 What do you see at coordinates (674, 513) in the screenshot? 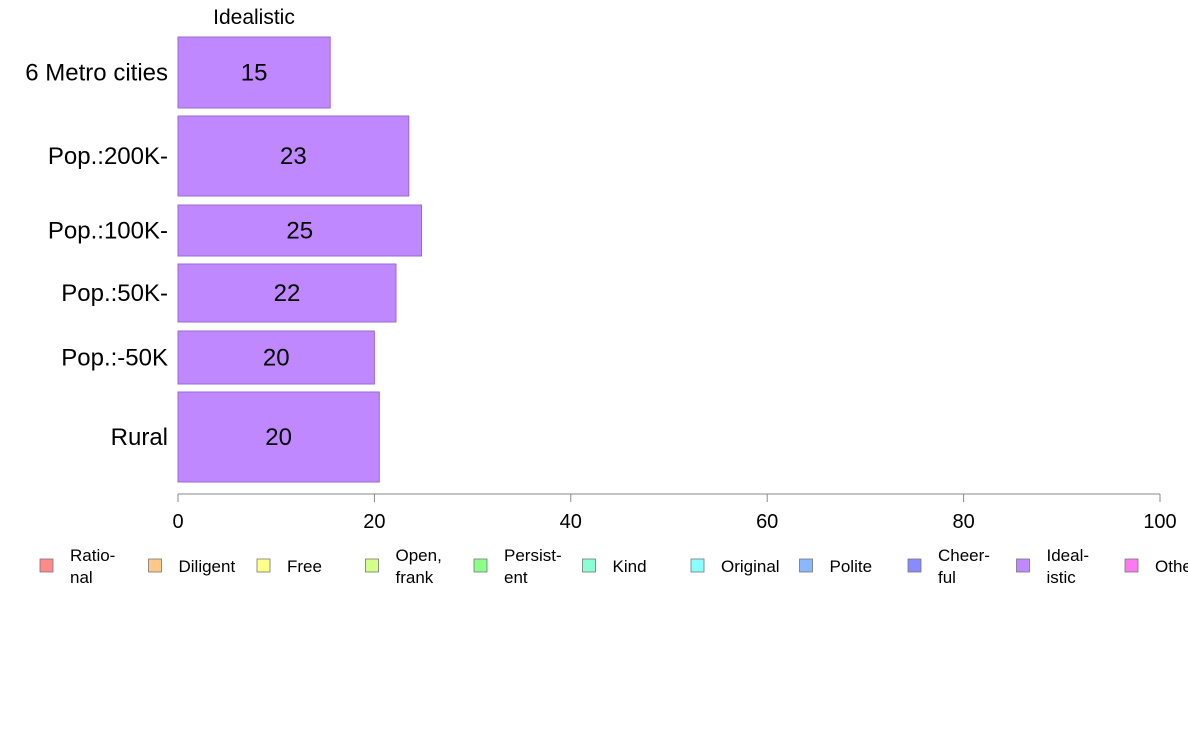
I see `x-axis: 0 20 40 60 80 100` at bounding box center [674, 513].